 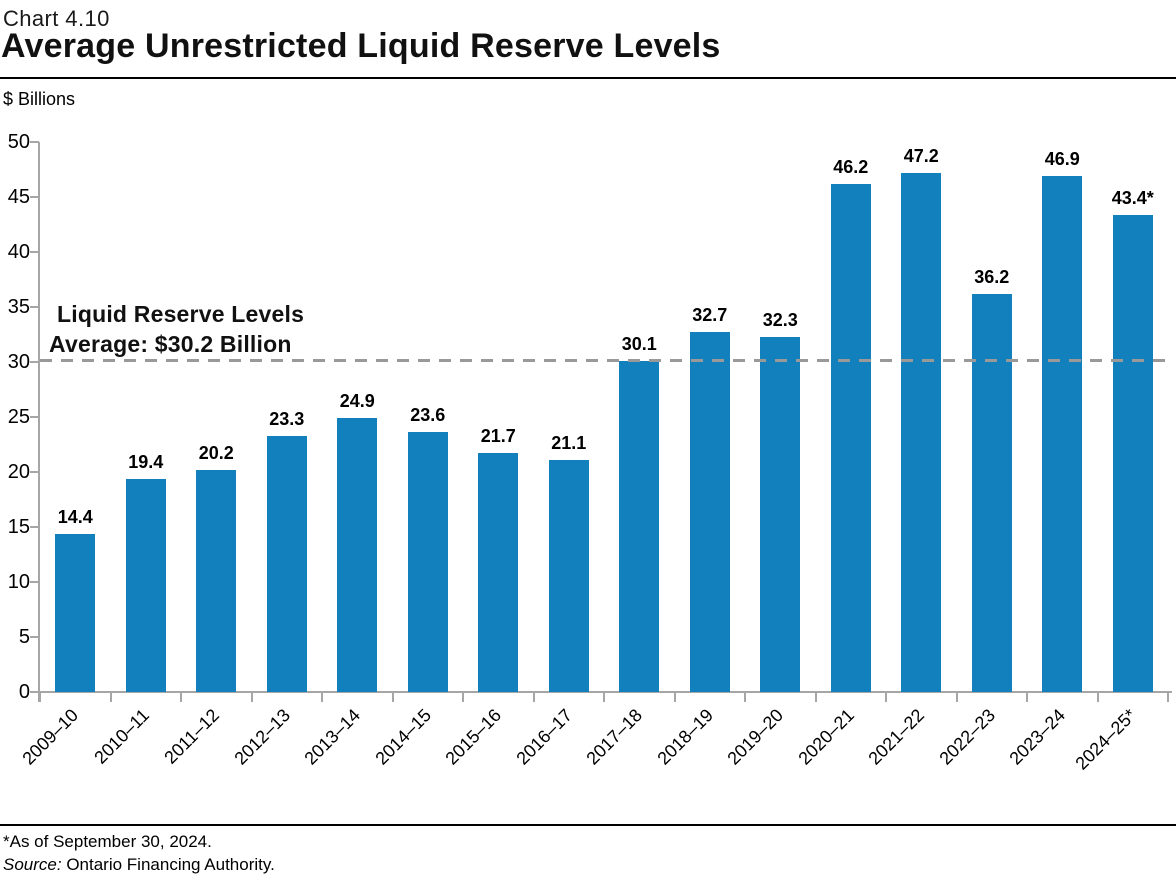 I want to click on y-axis-tick-label: 20, so click(x=18, y=472).